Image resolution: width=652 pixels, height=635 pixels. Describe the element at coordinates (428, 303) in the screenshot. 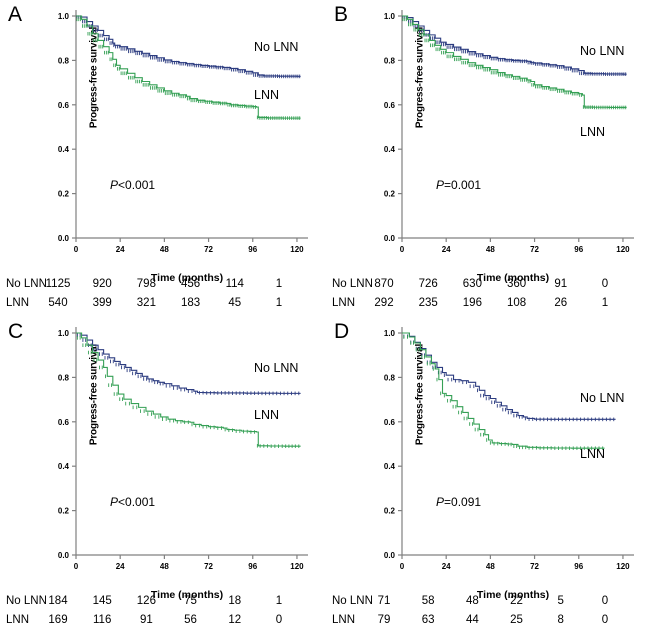

I see `risk-value: 235` at that location.